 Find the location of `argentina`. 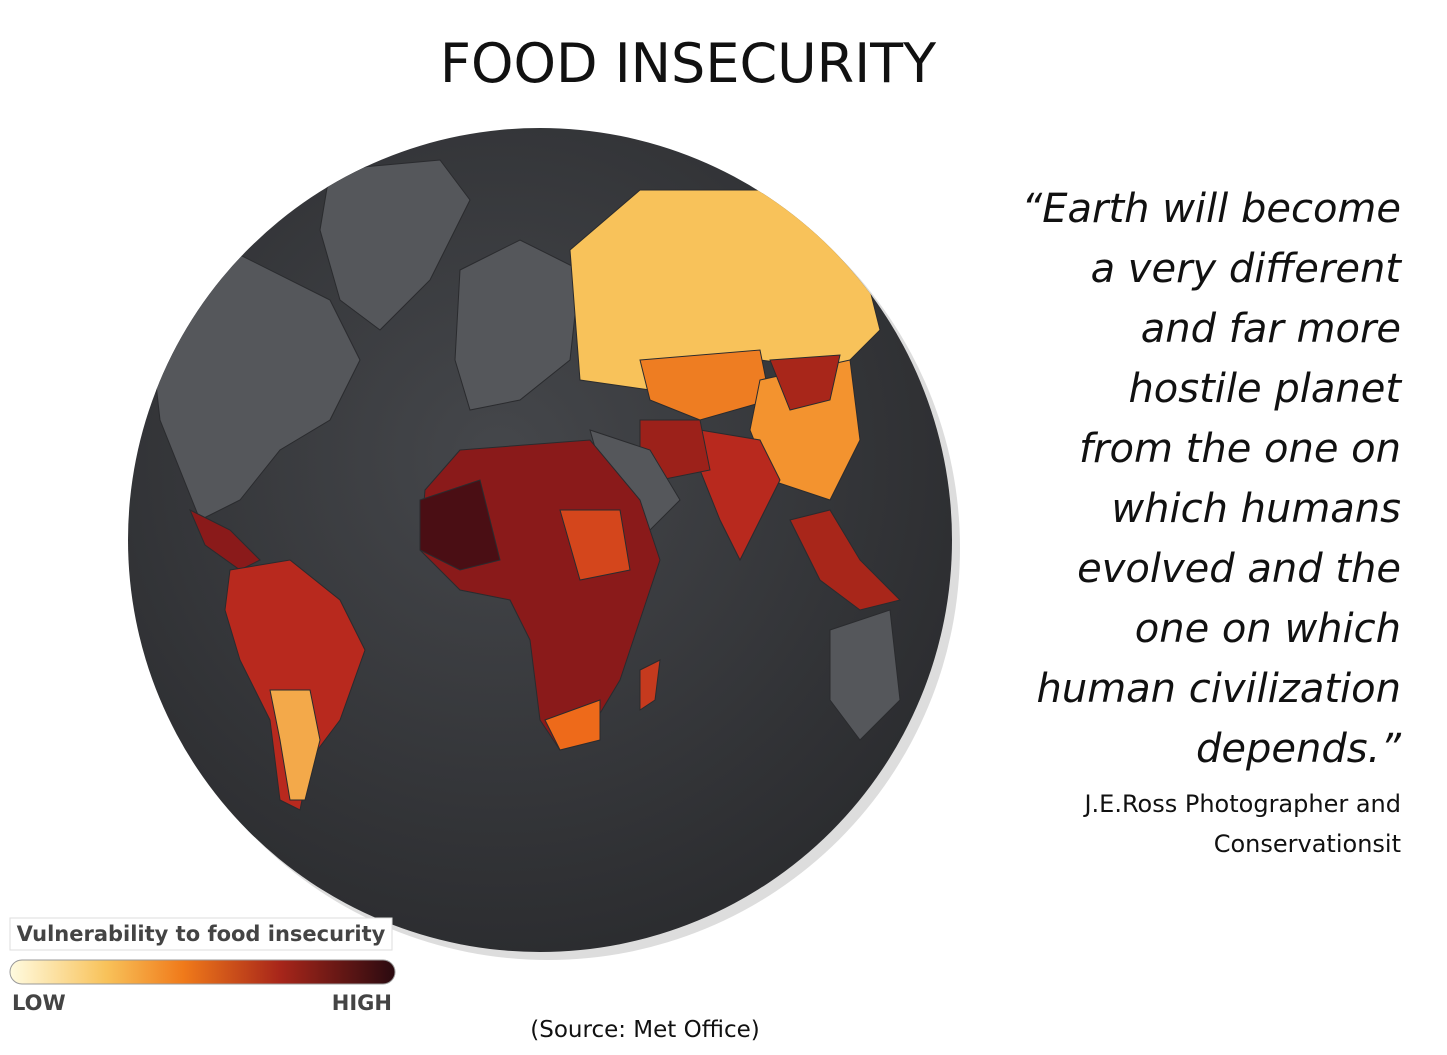

argentina is located at coordinates (295, 745).